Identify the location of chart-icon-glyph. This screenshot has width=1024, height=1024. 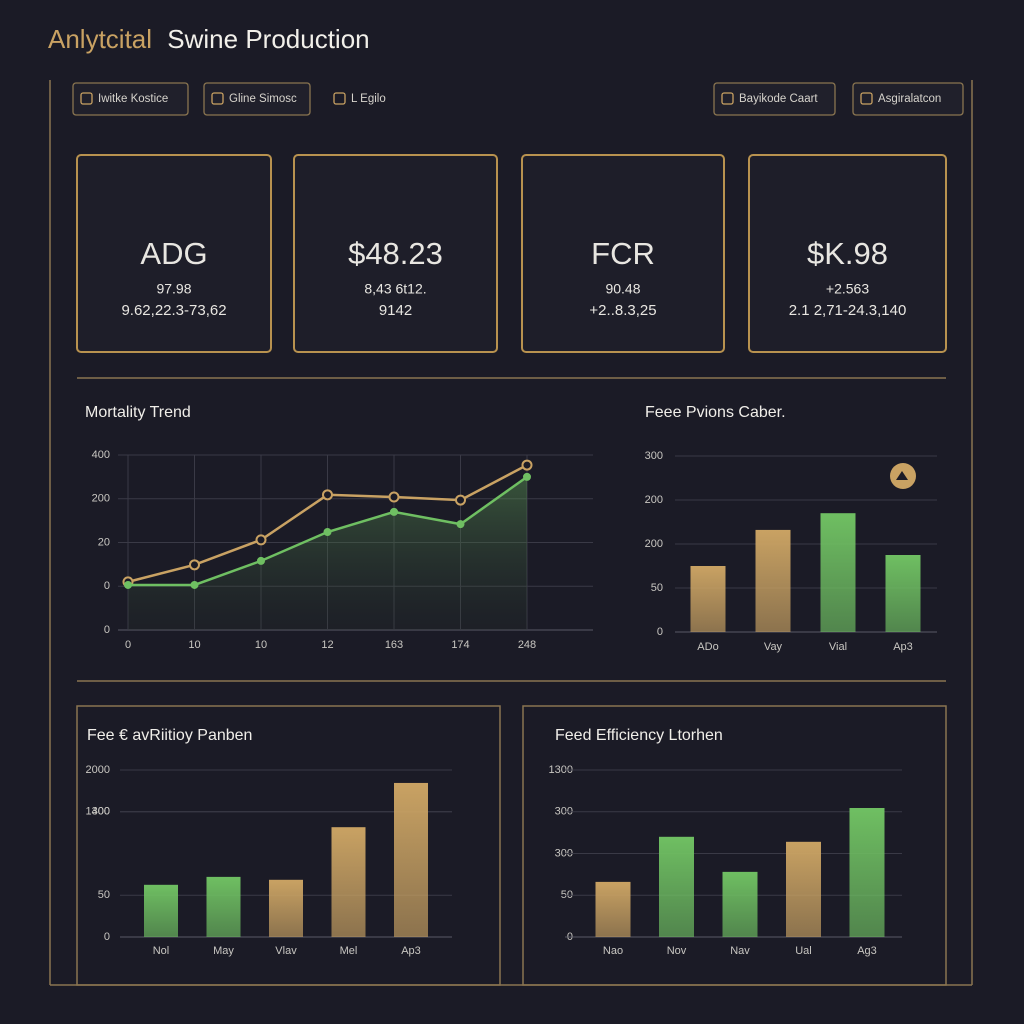
(902, 475).